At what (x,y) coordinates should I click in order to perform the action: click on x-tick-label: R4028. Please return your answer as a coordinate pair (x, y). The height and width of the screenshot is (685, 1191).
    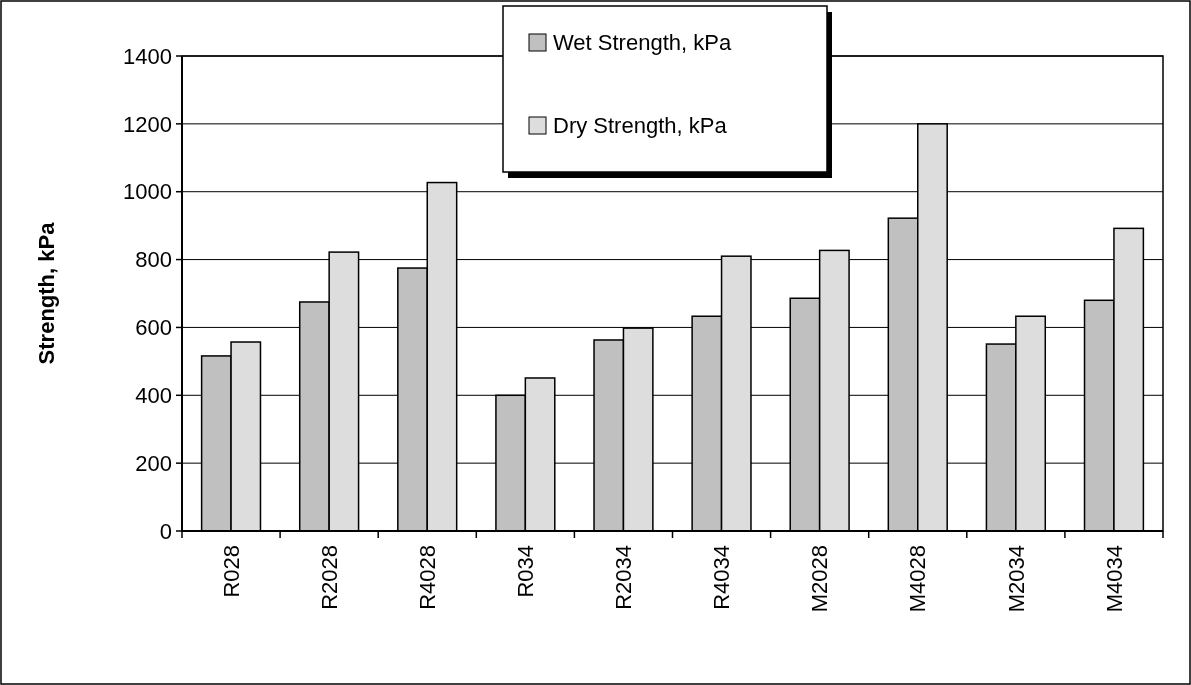
    Looking at the image, I should click on (427, 577).